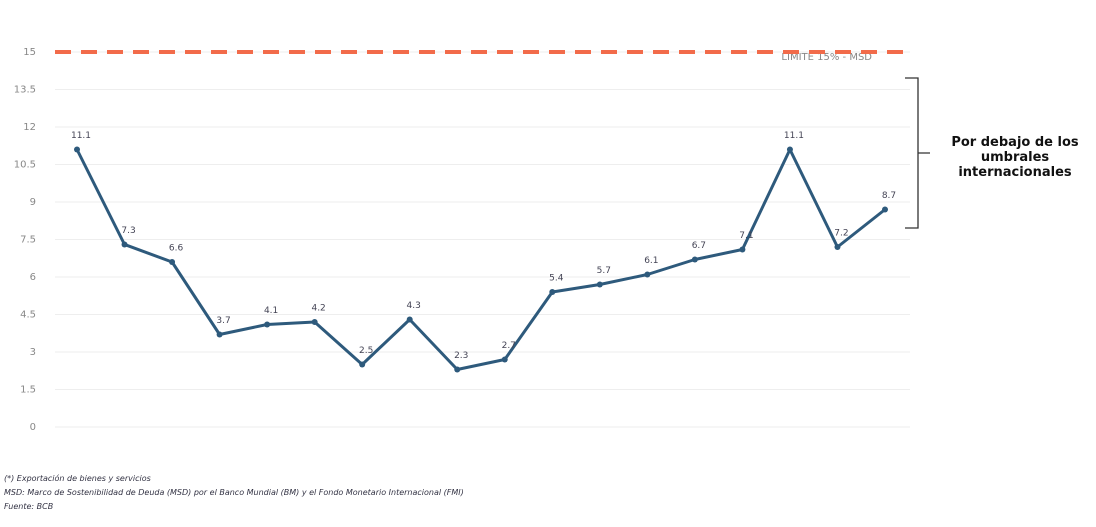 The height and width of the screenshot is (527, 1096). I want to click on y-tick-label: 1.5, so click(28, 390).